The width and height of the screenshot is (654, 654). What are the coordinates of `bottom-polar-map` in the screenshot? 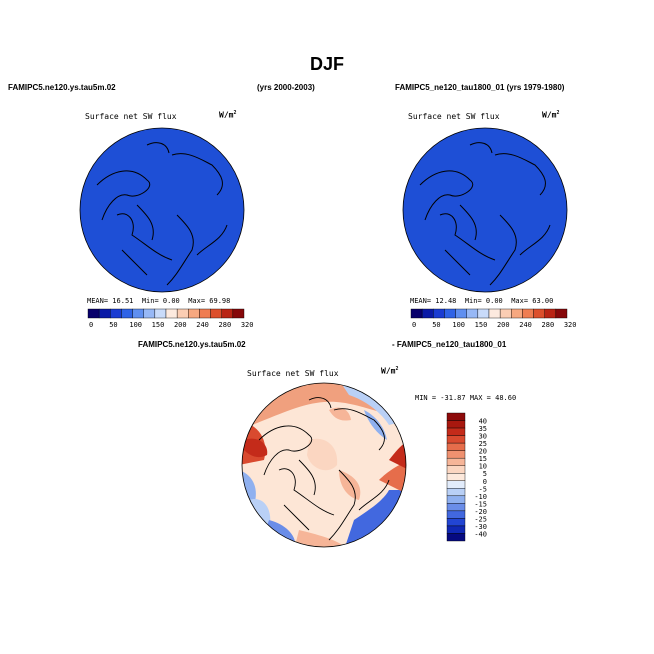 It's located at (324, 465).